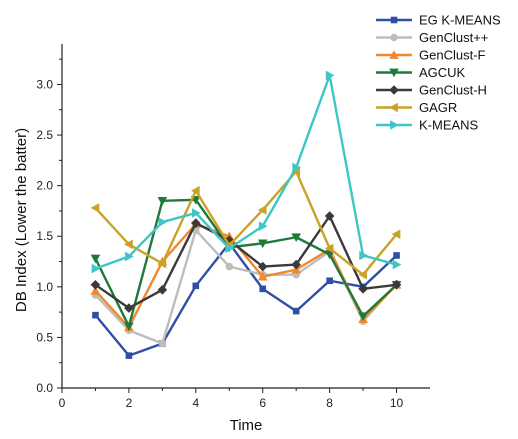 Image resolution: width=518 pixels, height=439 pixels. What do you see at coordinates (62, 403) in the screenshot?
I see `x-tick-label: 0` at bounding box center [62, 403].